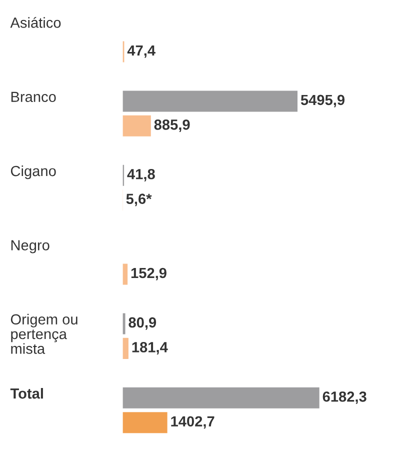 The height and width of the screenshot is (462, 409). What do you see at coordinates (141, 51) in the screenshot?
I see `data-label: 47,4` at bounding box center [141, 51].